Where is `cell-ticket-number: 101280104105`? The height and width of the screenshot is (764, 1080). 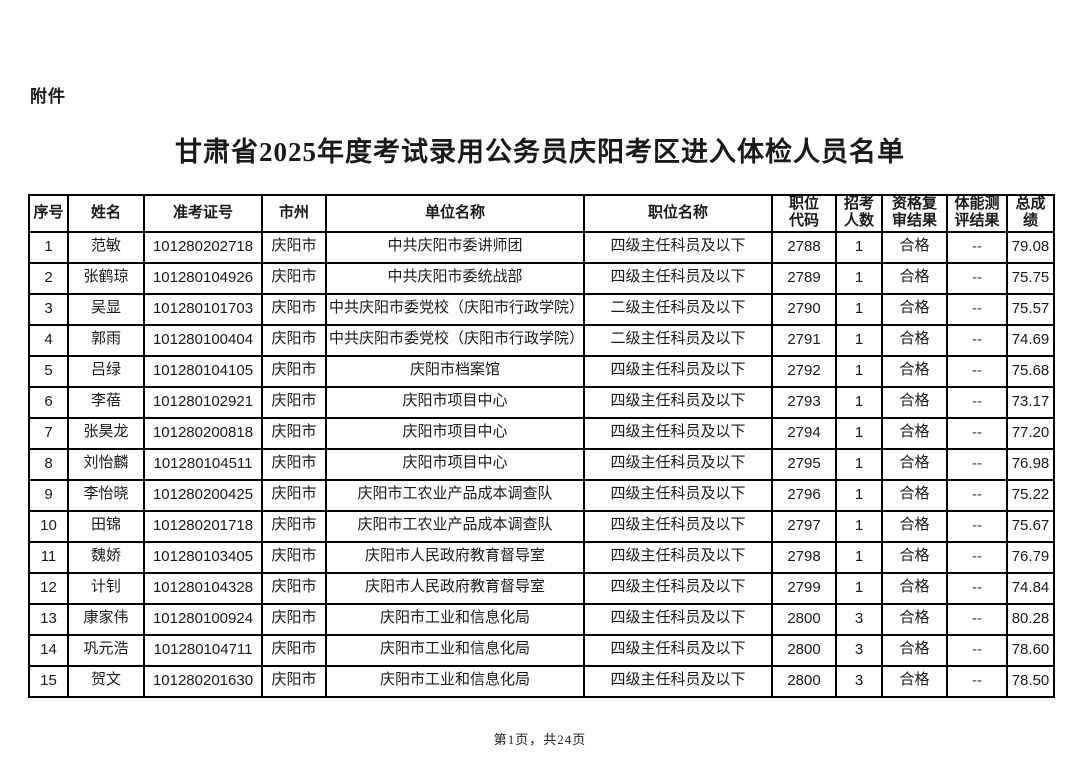
cell-ticket-number: 101280104105 is located at coordinates (203, 371).